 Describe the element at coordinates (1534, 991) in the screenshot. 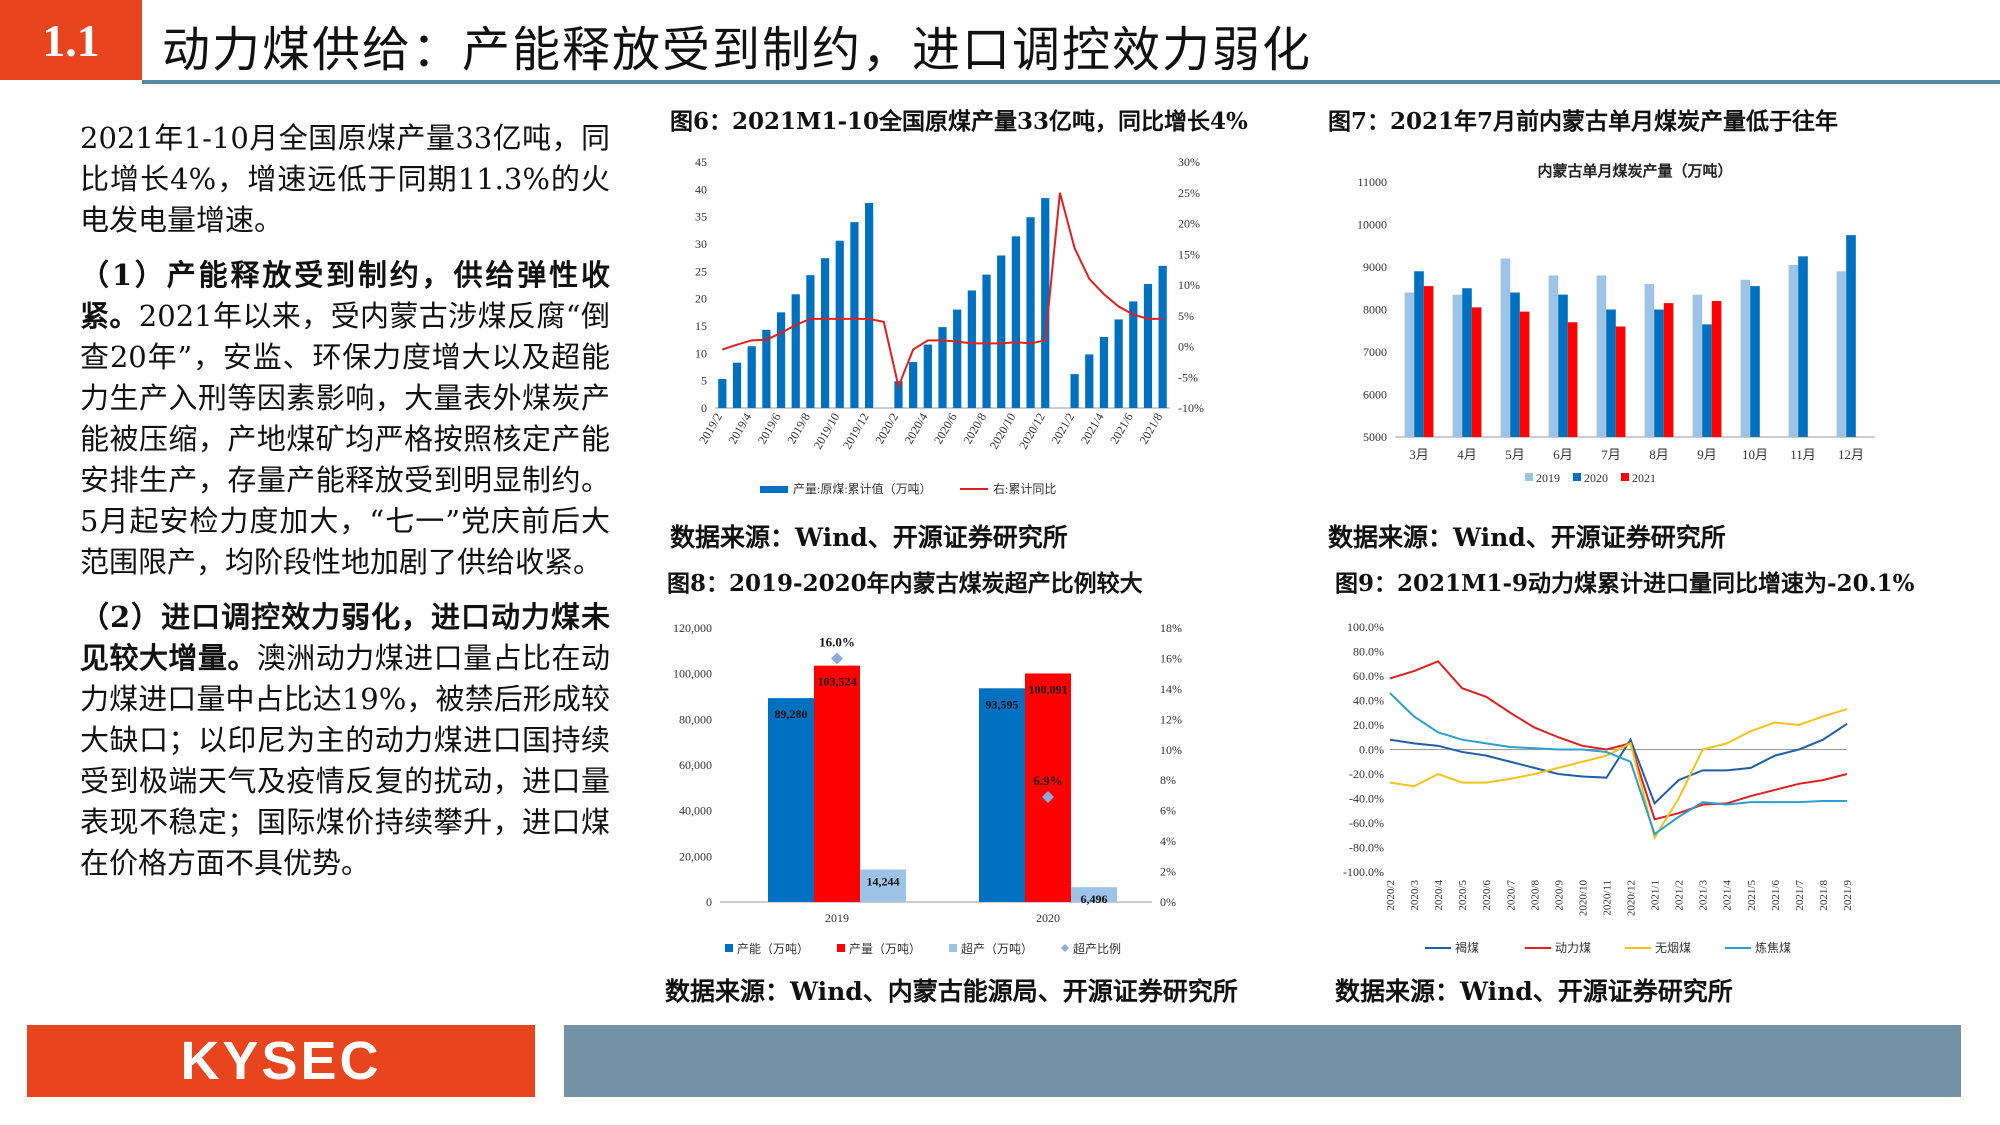

I see `fig9-source: 数据来源：Wind、开源证券研究所` at that location.